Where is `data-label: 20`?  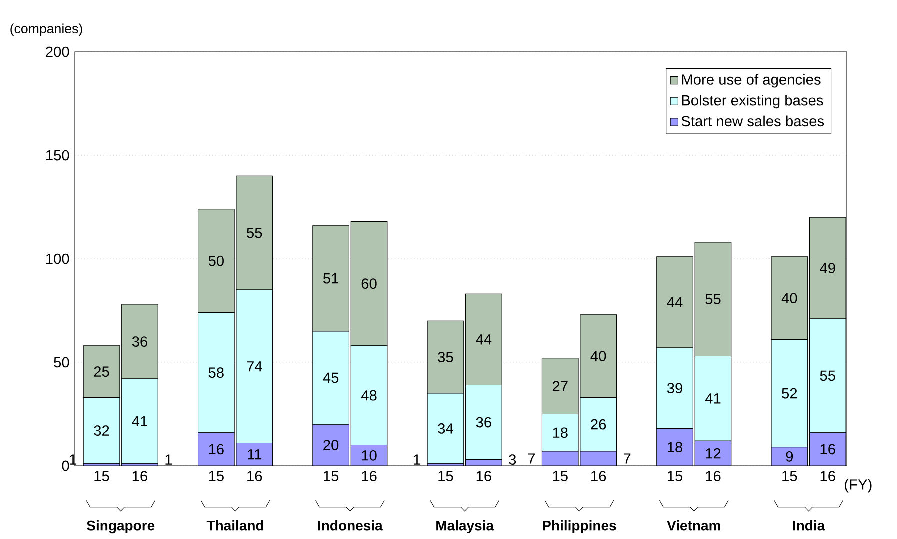
data-label: 20 is located at coordinates (331, 445).